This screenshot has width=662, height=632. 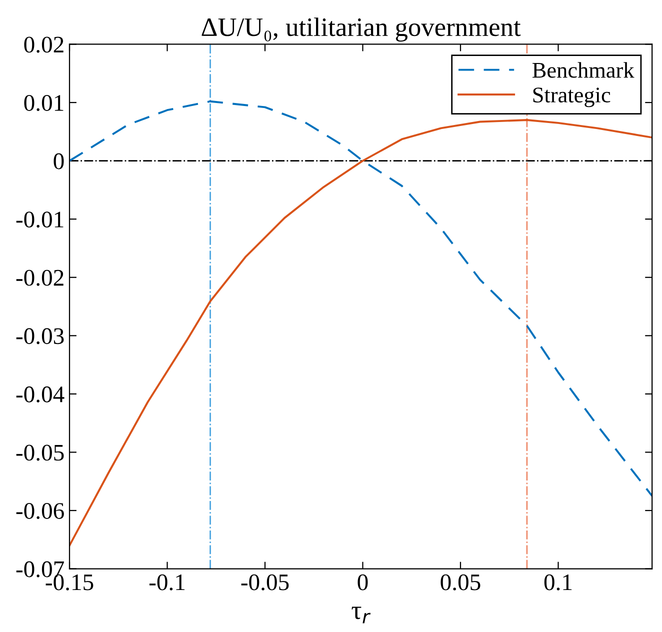 What do you see at coordinates (44, 103) in the screenshot?
I see `y-tick-label: 0.01` at bounding box center [44, 103].